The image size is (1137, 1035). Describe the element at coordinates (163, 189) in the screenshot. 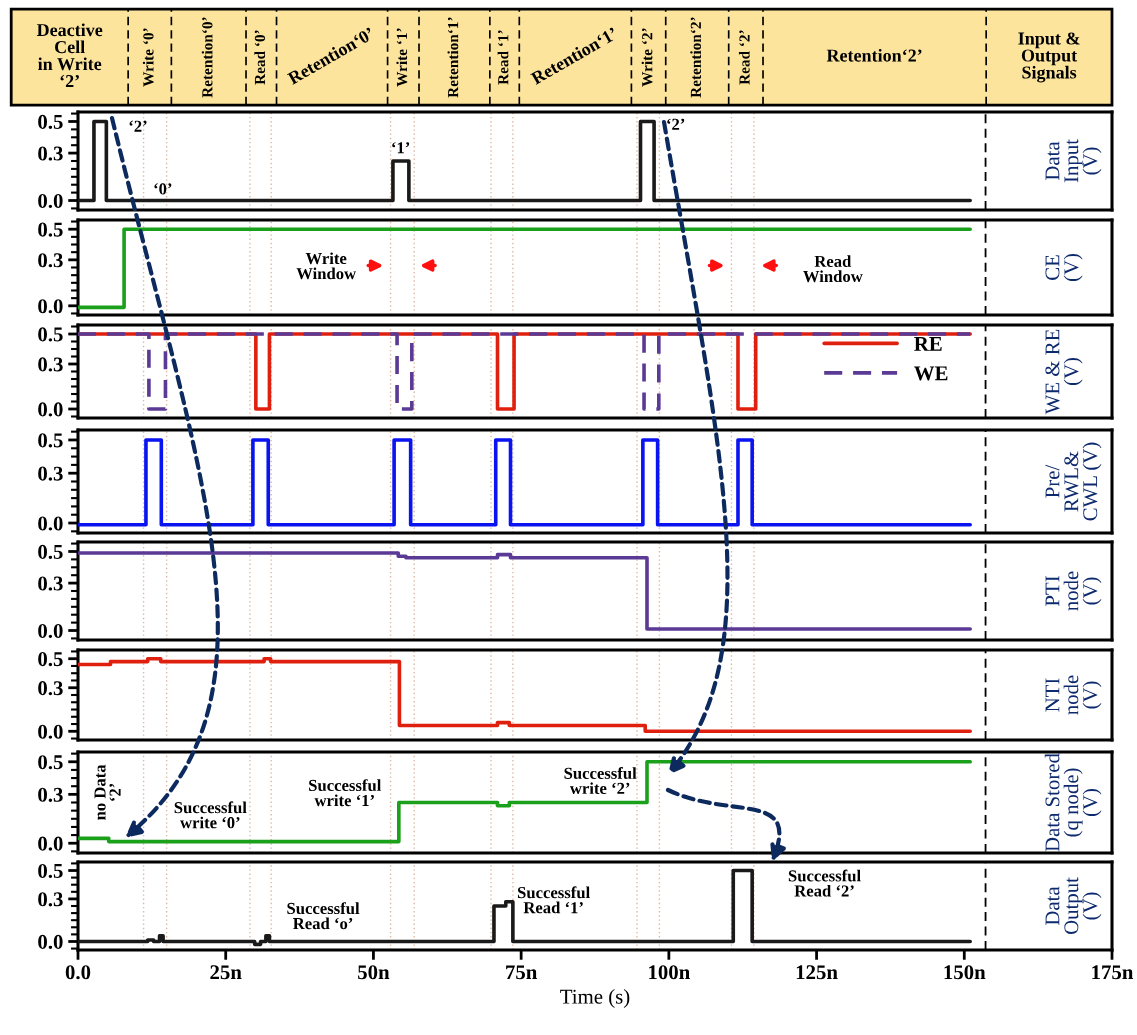

I see `annotation: ‘0’` at that location.